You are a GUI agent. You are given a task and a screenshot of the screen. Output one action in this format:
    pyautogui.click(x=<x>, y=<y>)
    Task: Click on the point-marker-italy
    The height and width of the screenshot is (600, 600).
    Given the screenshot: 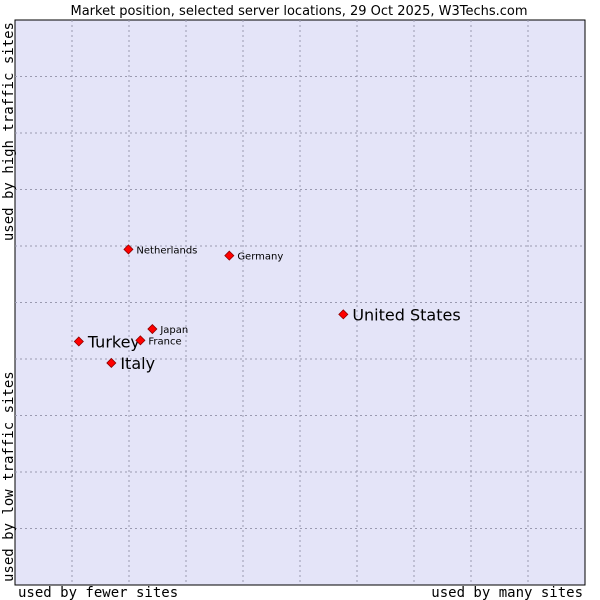 What is the action you would take?
    pyautogui.click(x=111, y=363)
    